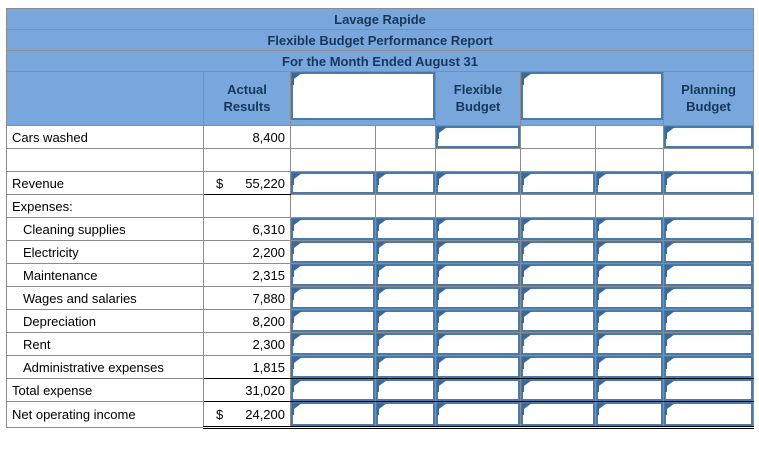 This screenshot has height=454, width=759. I want to click on actual-results-cell: 2,300, so click(247, 344).